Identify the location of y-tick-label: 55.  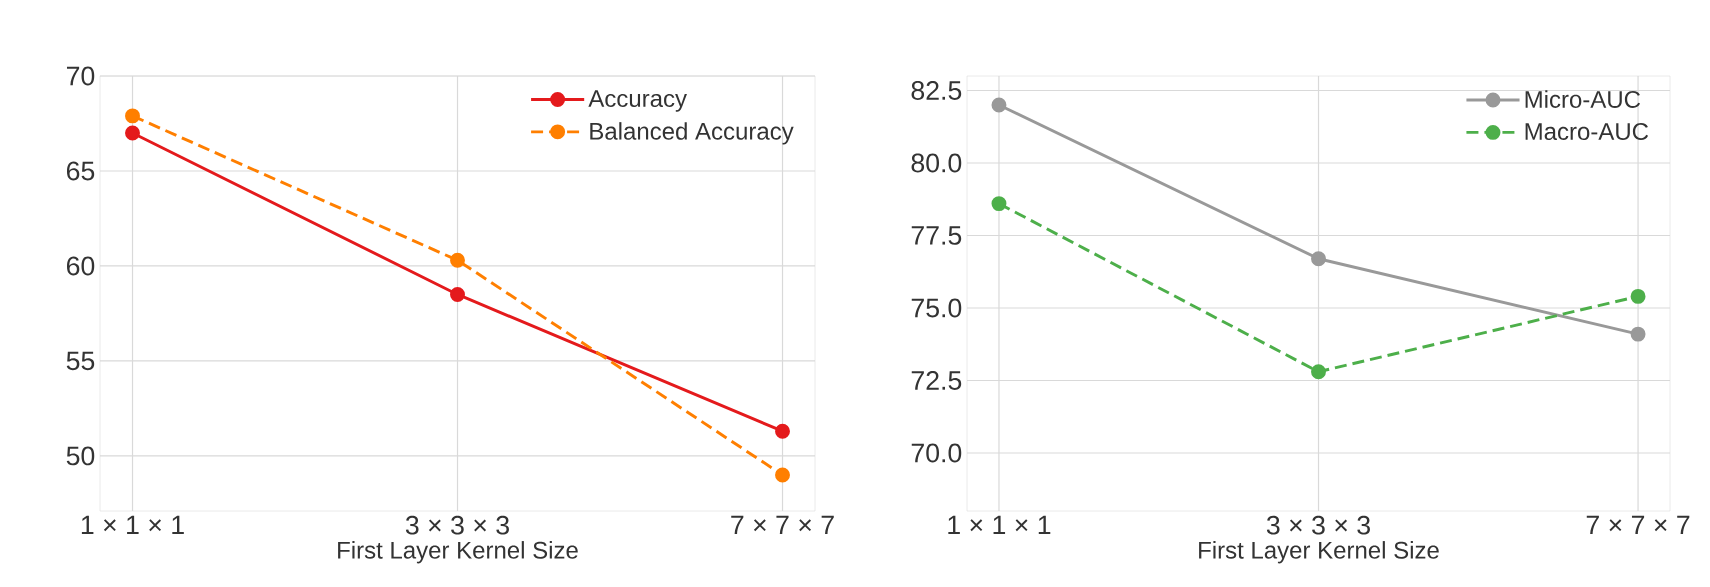
(80, 361).